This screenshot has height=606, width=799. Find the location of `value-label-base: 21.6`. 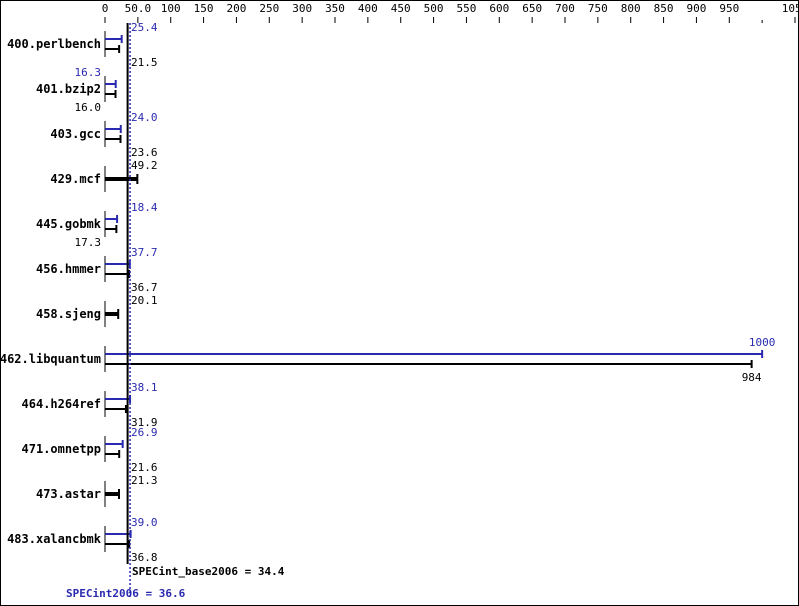

value-label-base: 21.6 is located at coordinates (144, 467).